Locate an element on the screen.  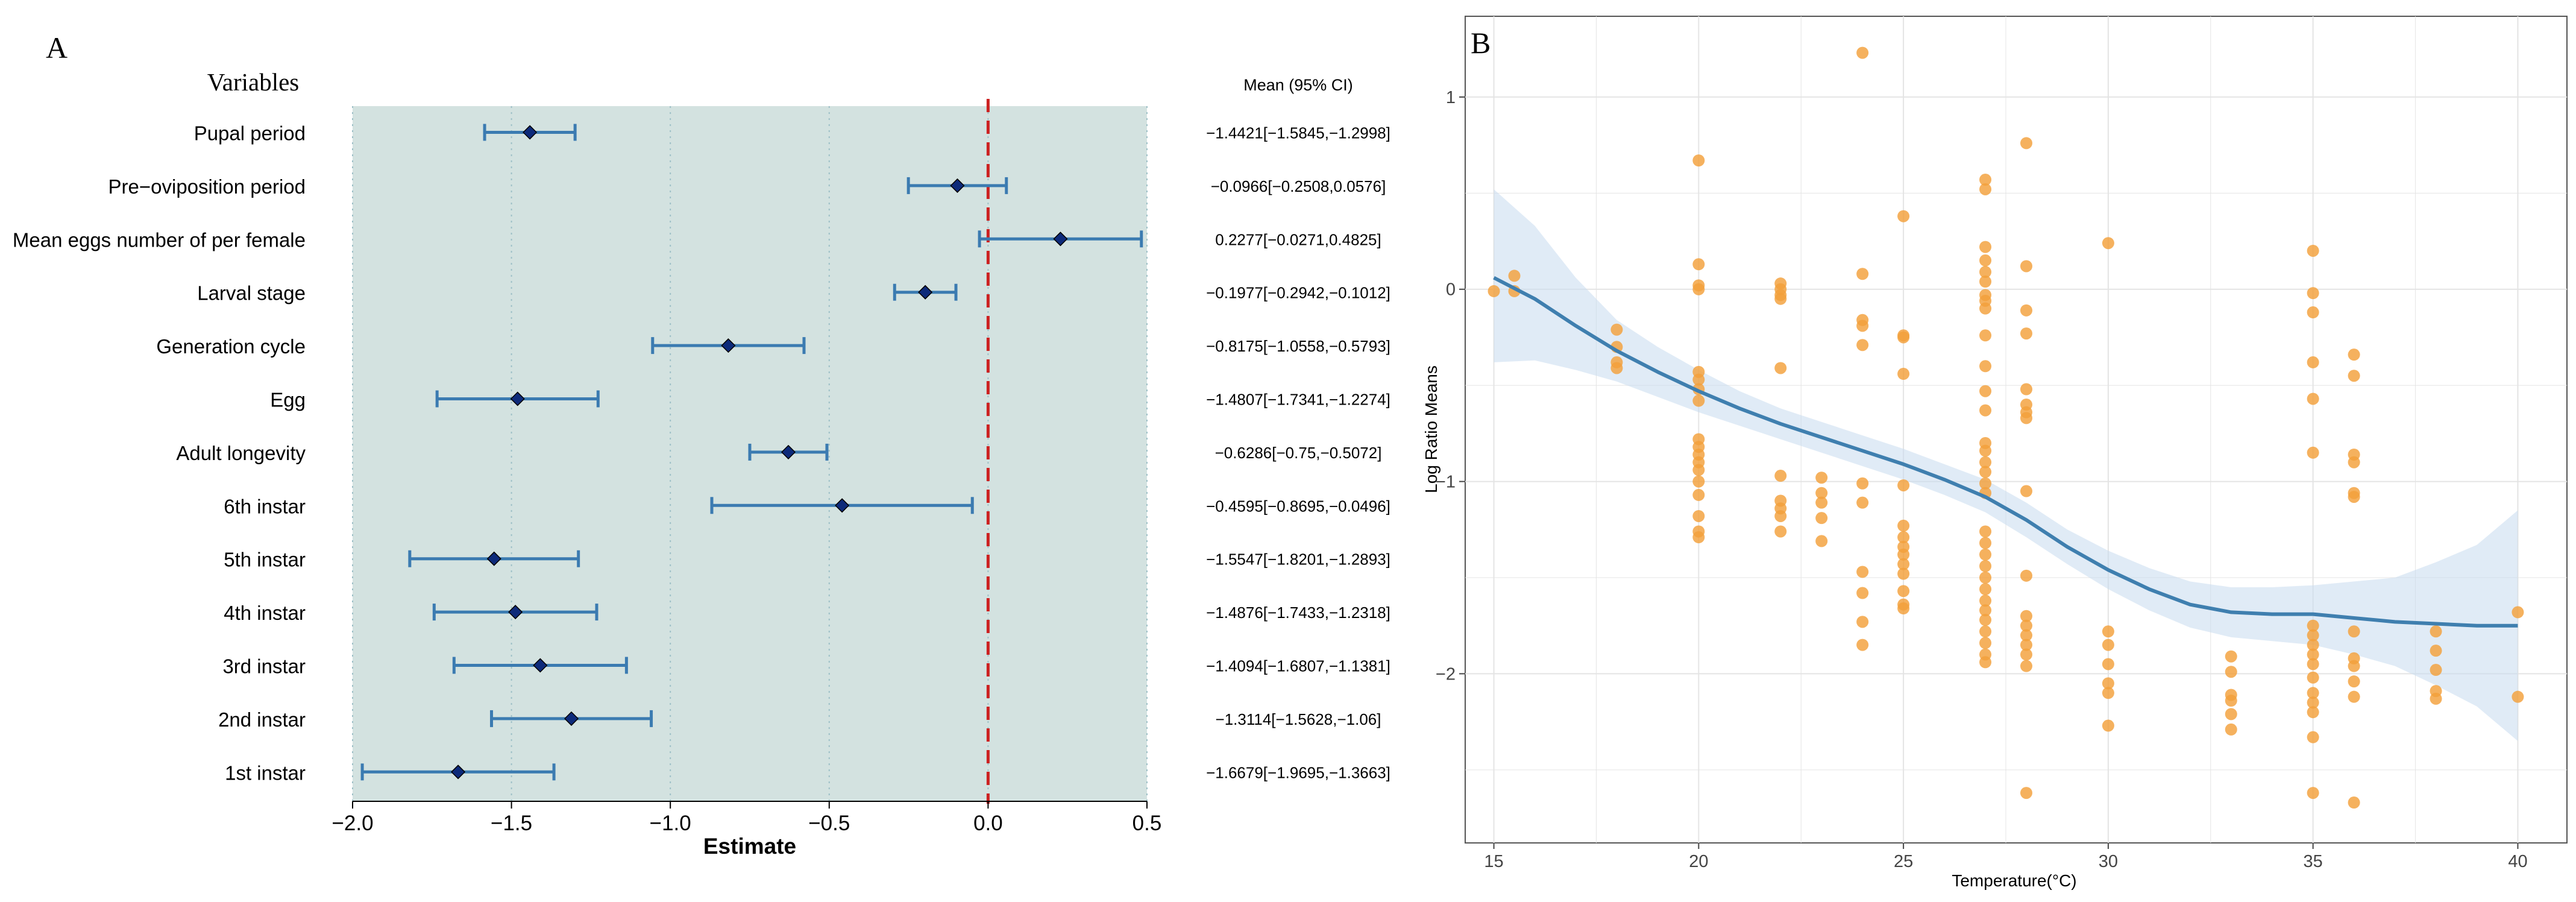
row-label: 5th instar is located at coordinates (265, 560).